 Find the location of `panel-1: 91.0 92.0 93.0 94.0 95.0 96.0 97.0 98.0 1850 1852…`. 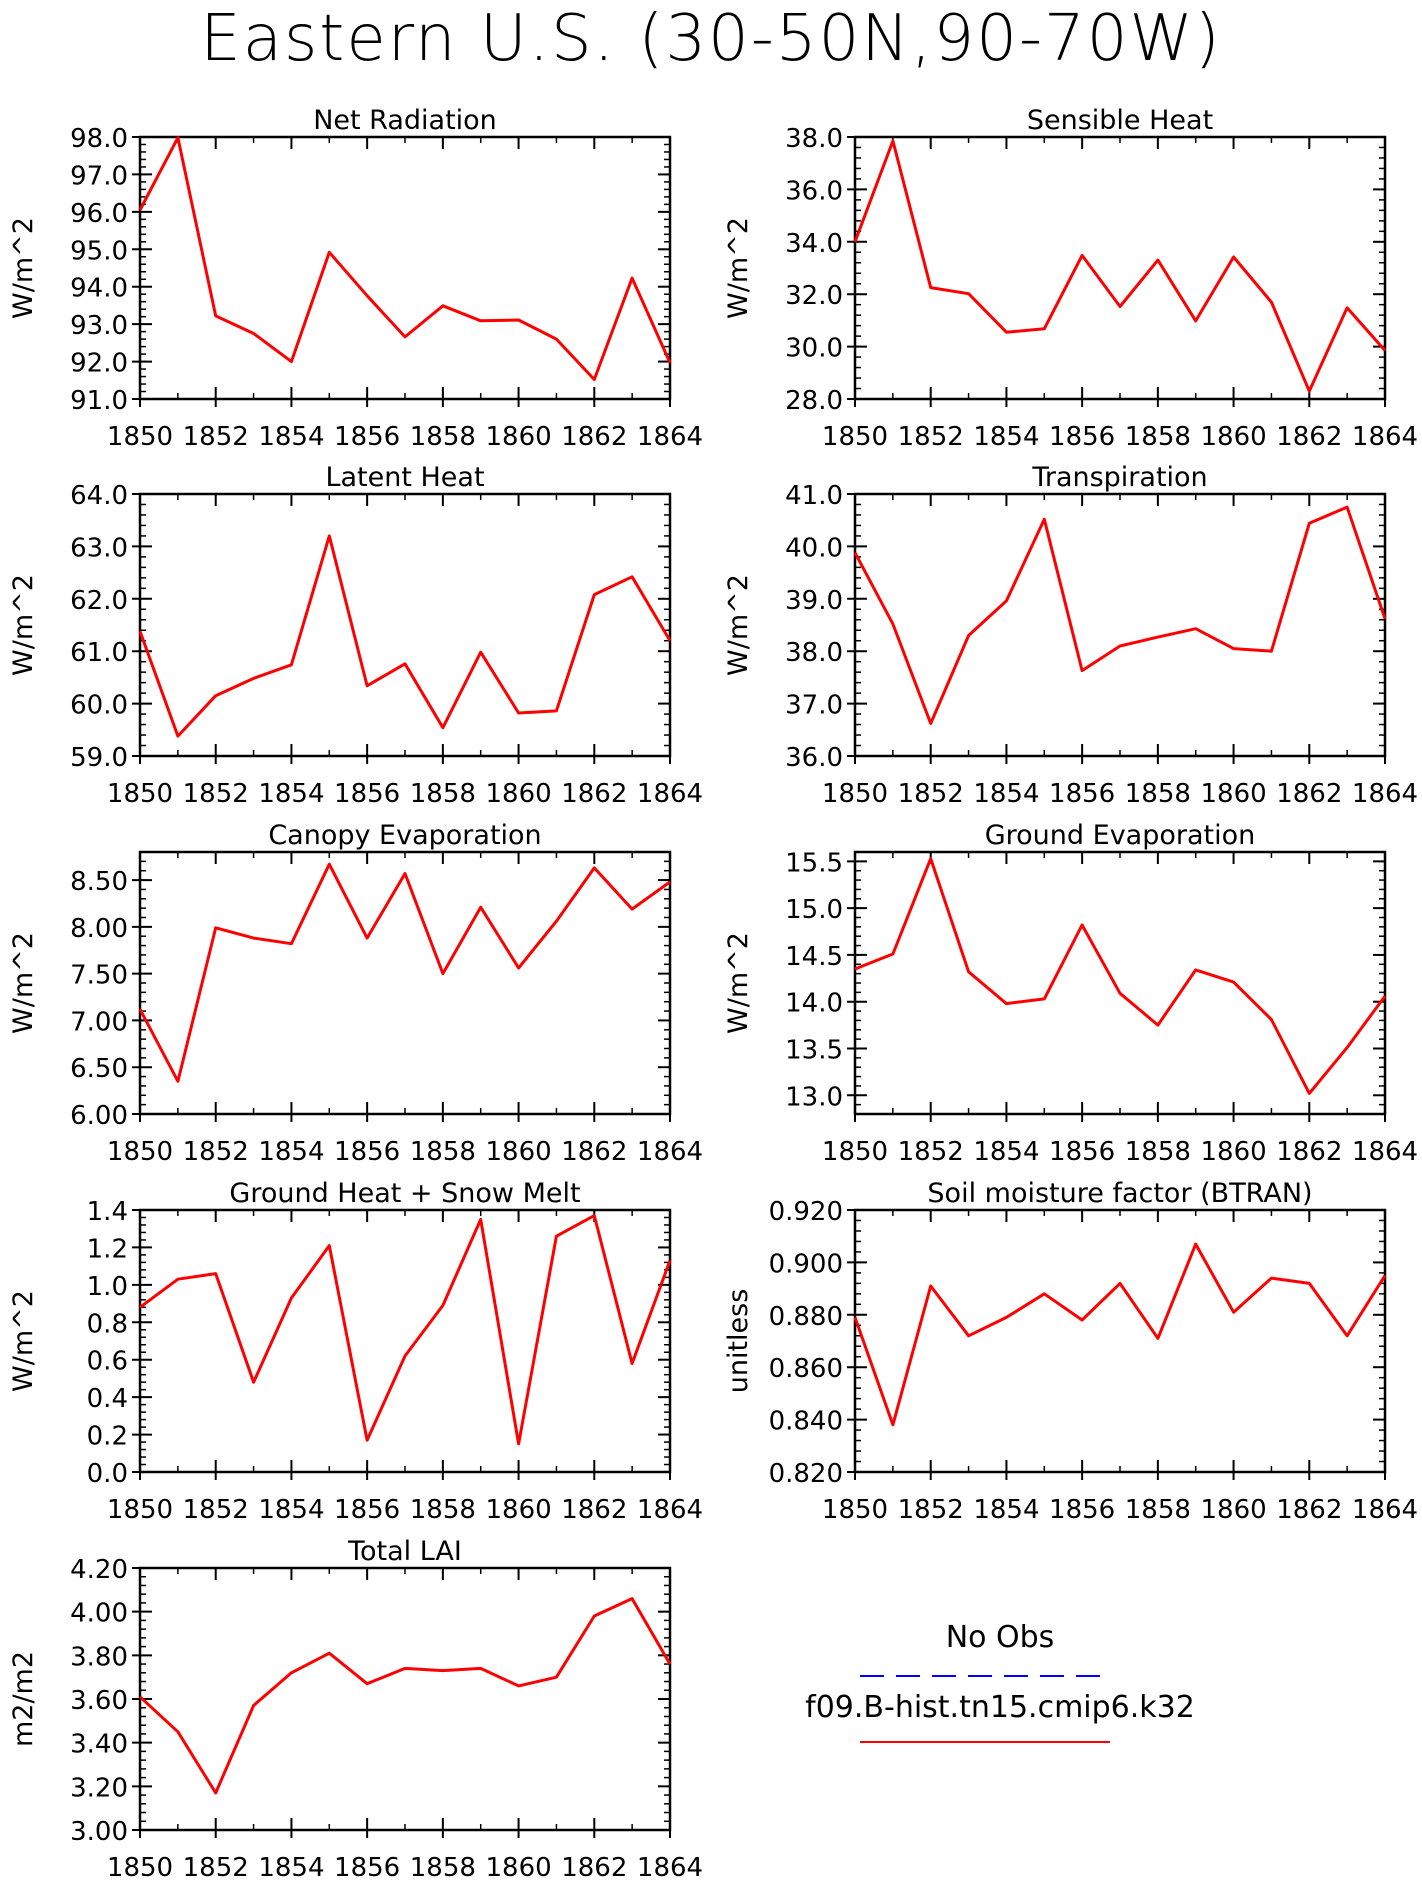

panel-1: 91.0 92.0 93.0 94.0 95.0 96.0 97.0 98.0 1850 1852… is located at coordinates (355, 278).